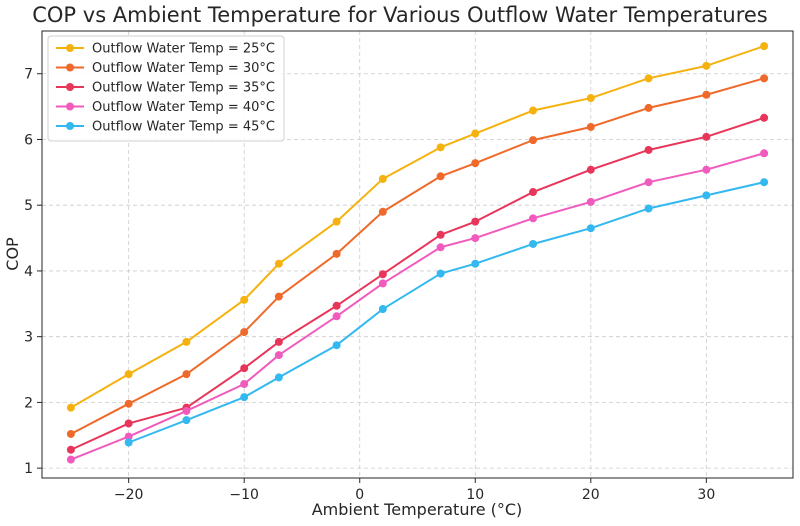  Describe the element at coordinates (706, 495) in the screenshot. I see `x-tick-label: 30` at that location.